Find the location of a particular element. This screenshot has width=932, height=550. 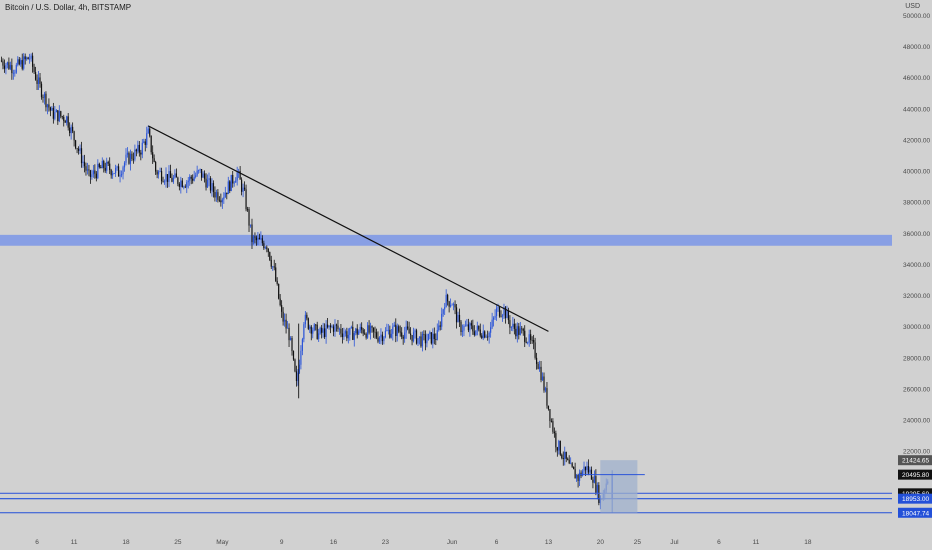

y-tick-label: 34000.00 is located at coordinates (916, 265).